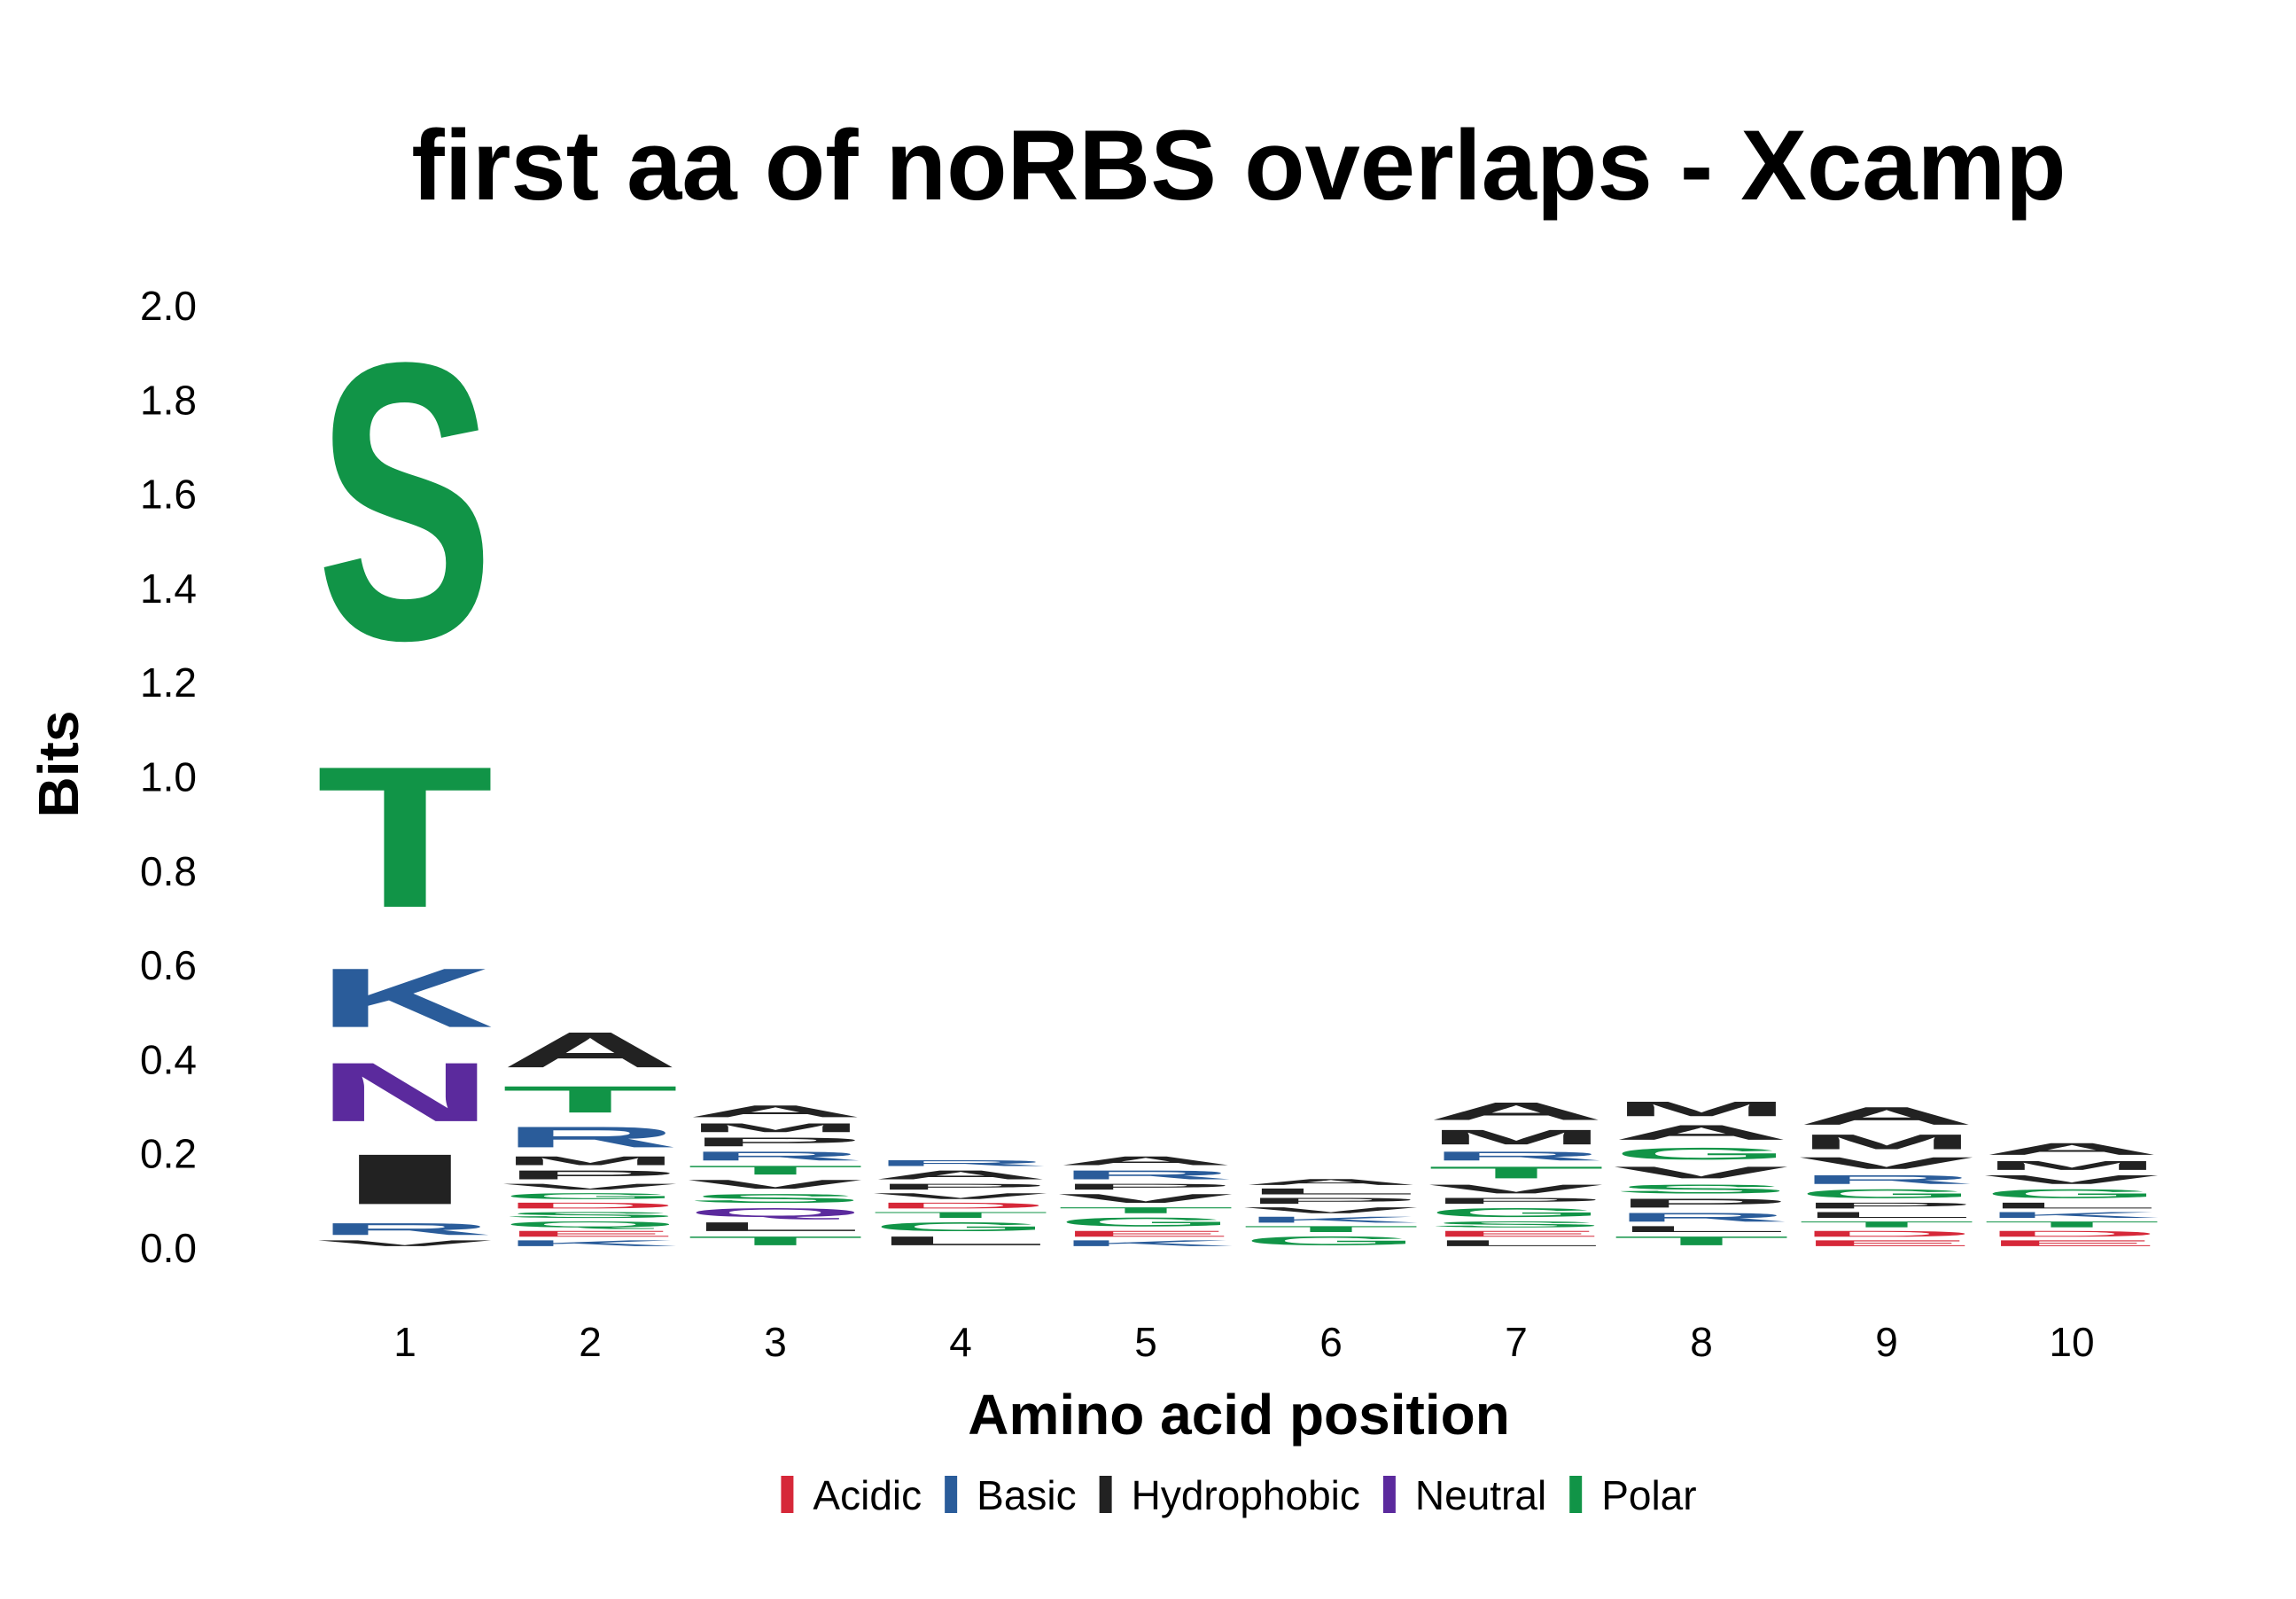 Image resolution: width=2296 pixels, height=1599 pixels. What do you see at coordinates (960, 1342) in the screenshot?
I see `x-tick-label: 4` at bounding box center [960, 1342].